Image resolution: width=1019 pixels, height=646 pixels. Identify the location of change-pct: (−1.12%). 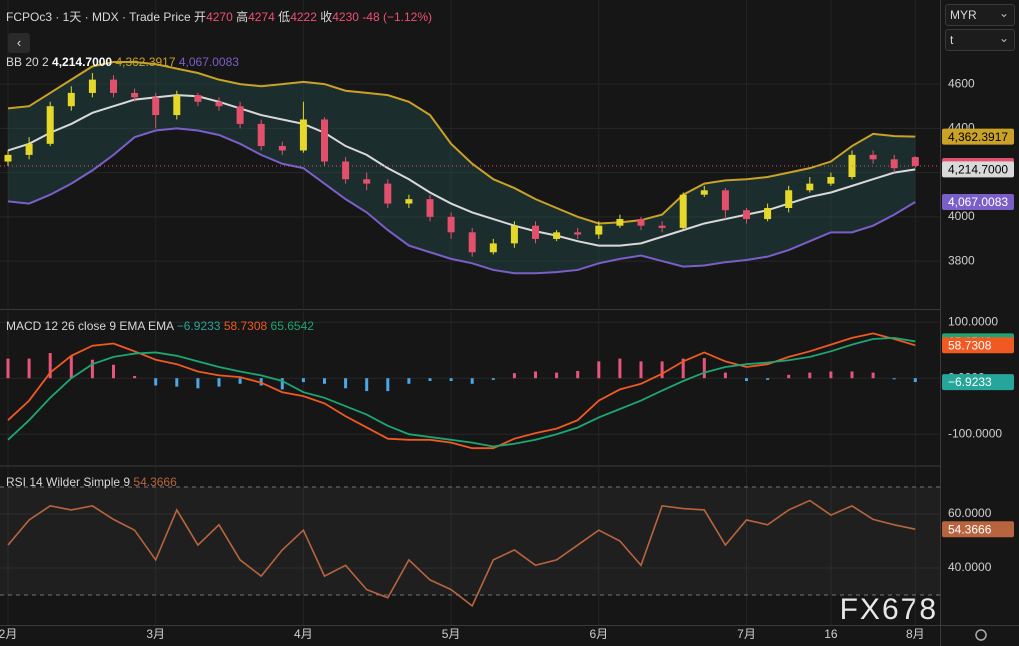
(407, 17).